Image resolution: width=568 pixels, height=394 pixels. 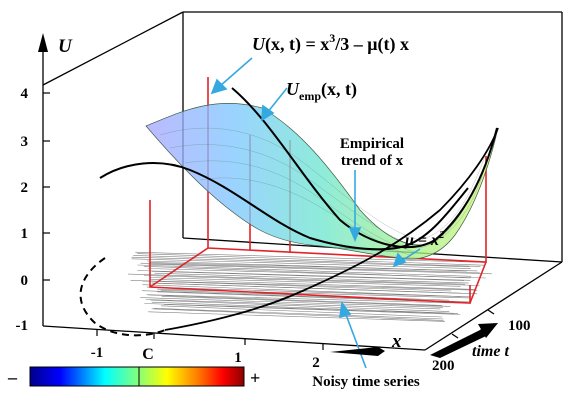 What do you see at coordinates (490, 351) in the screenshot?
I see `t-axis-label: time t` at bounding box center [490, 351].